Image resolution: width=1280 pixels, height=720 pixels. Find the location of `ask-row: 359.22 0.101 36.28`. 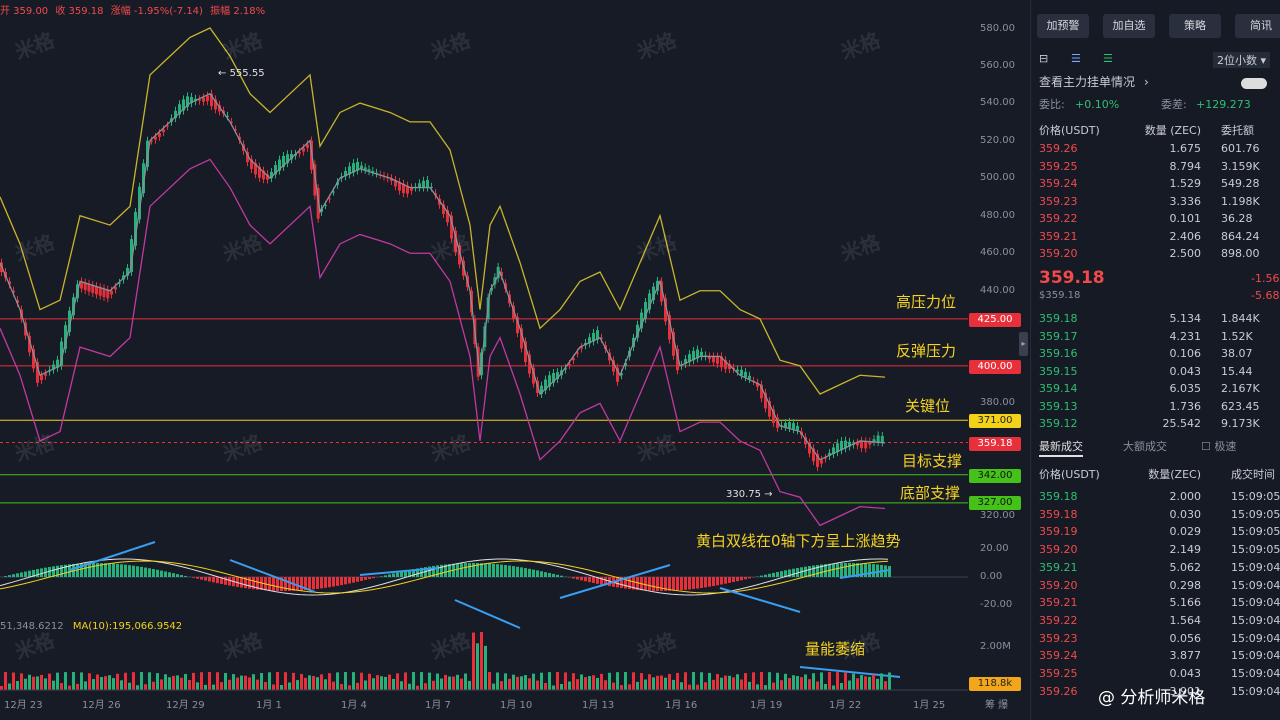

ask-row: 359.22 0.101 36.28 is located at coordinates (1155, 218).